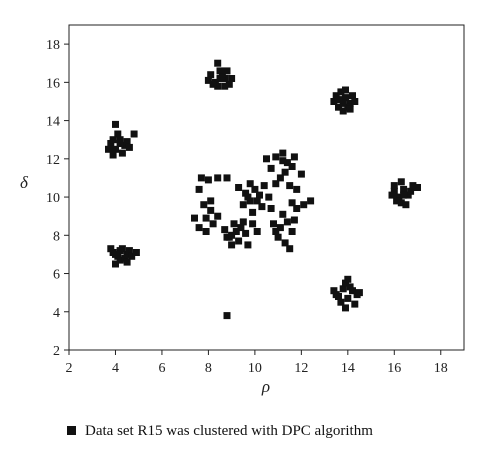 The image size is (500, 458). Describe the element at coordinates (56, 351) in the screenshot. I see `y-tick-label: 2` at that location.